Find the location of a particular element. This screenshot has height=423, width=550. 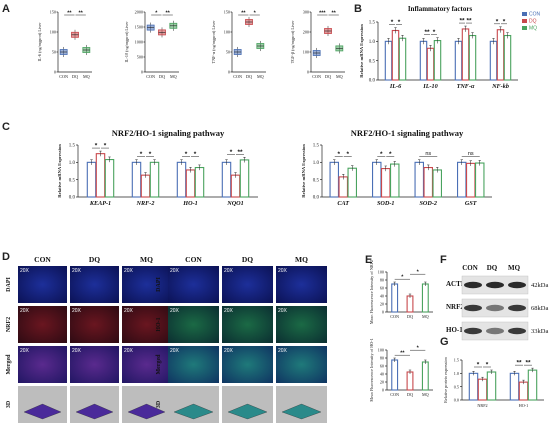

x-tick-label: HO-1 is located at coordinates (189, 203).